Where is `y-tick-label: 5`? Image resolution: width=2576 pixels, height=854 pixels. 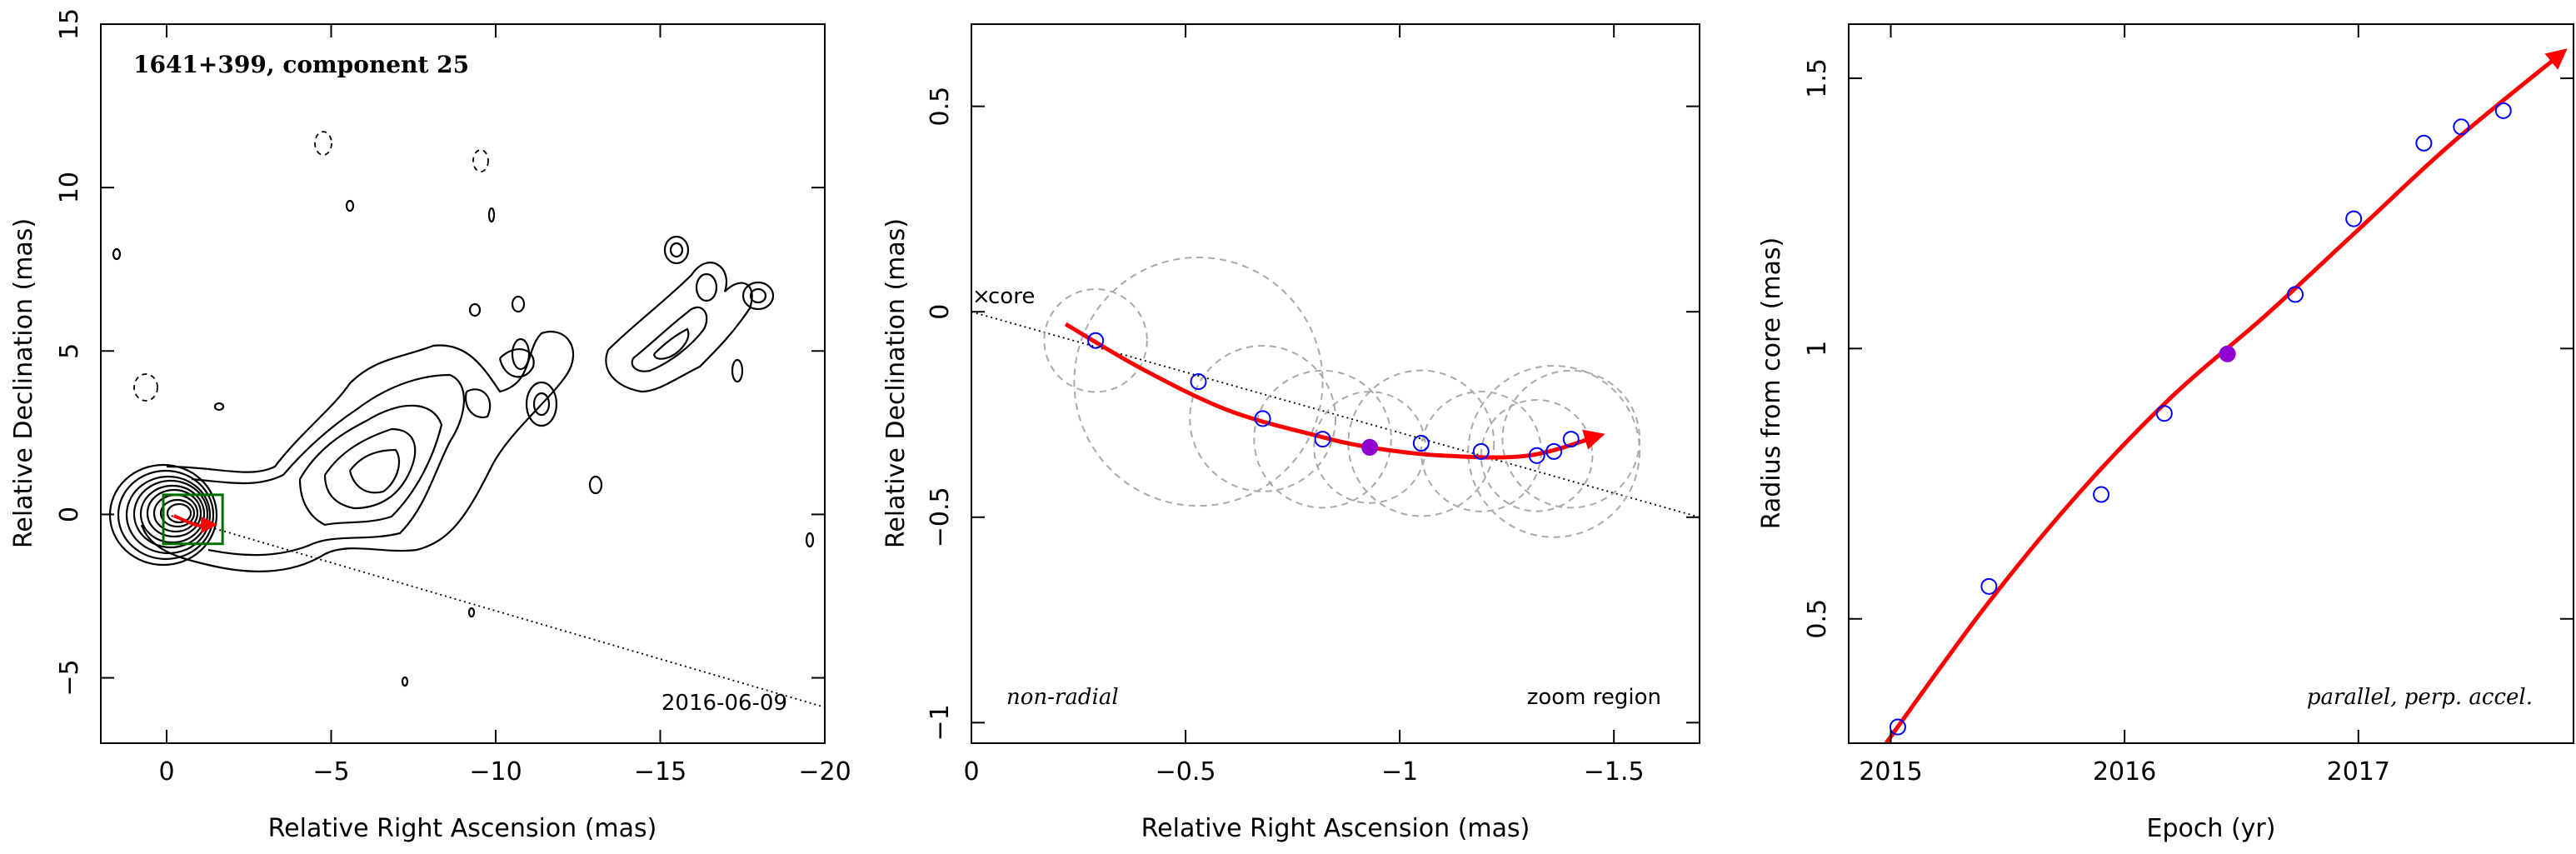
y-tick-label: 5 is located at coordinates (69, 351).